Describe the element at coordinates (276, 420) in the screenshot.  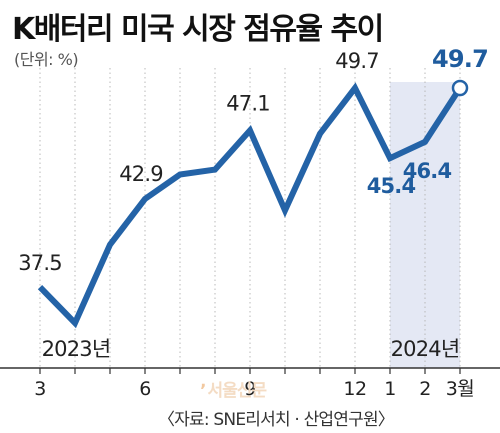
I see `source-note: 〈자료: SNE리서치 · 산업연구원〉` at that location.